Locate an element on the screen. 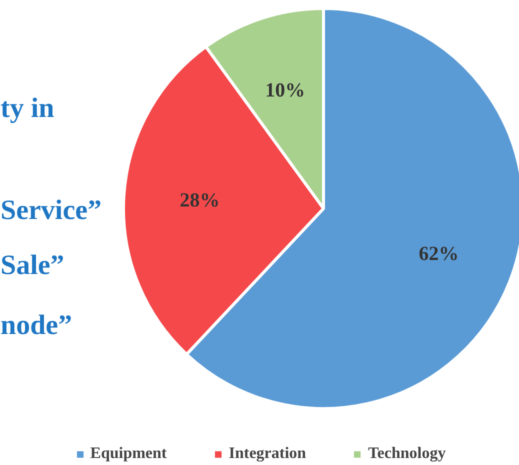 The image size is (519, 465). legend-label: Equipment is located at coordinates (128, 454).